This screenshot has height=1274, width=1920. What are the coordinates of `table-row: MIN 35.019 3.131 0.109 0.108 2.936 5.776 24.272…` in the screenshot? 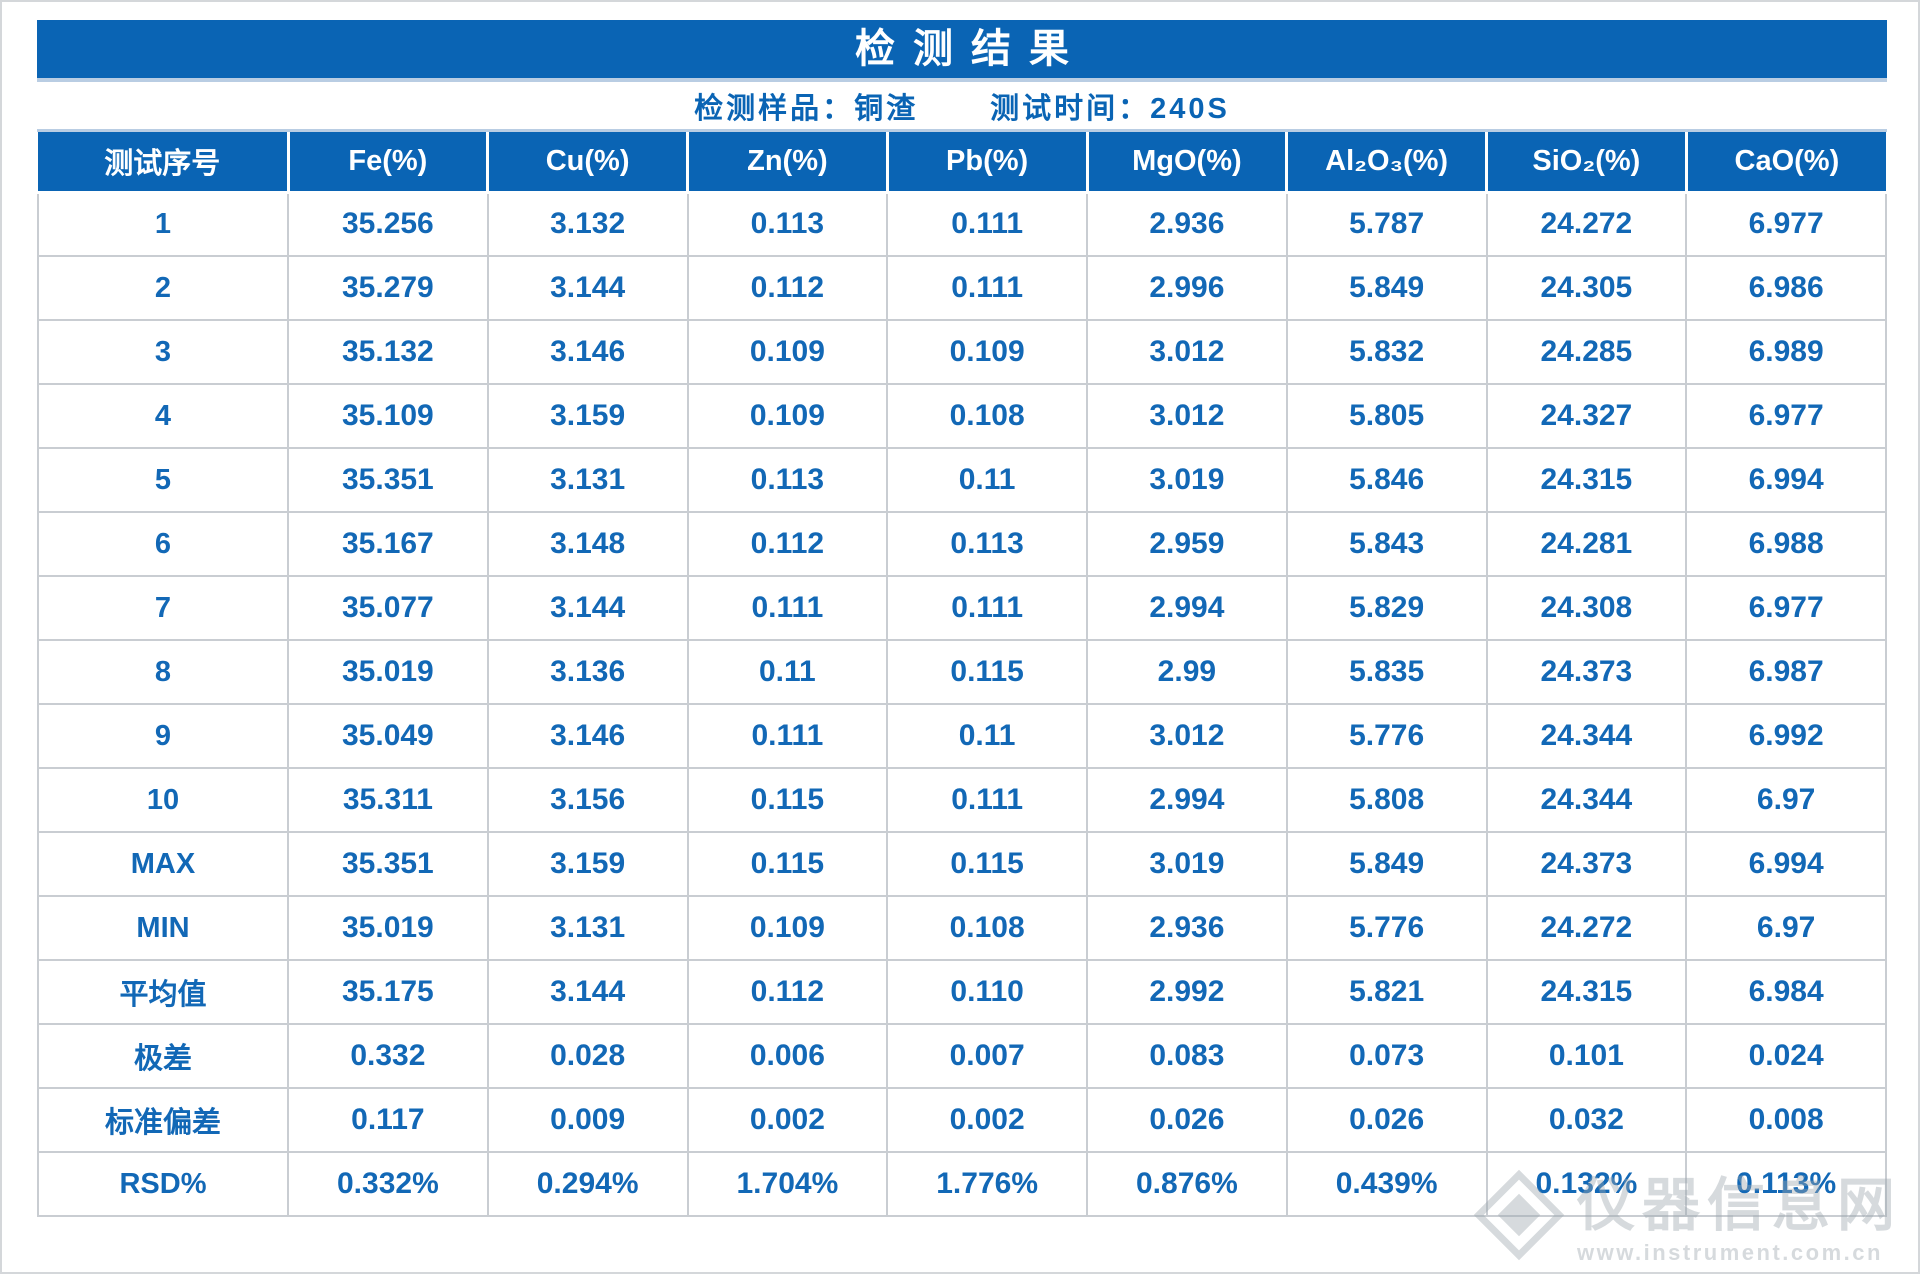 It's located at (962, 928).